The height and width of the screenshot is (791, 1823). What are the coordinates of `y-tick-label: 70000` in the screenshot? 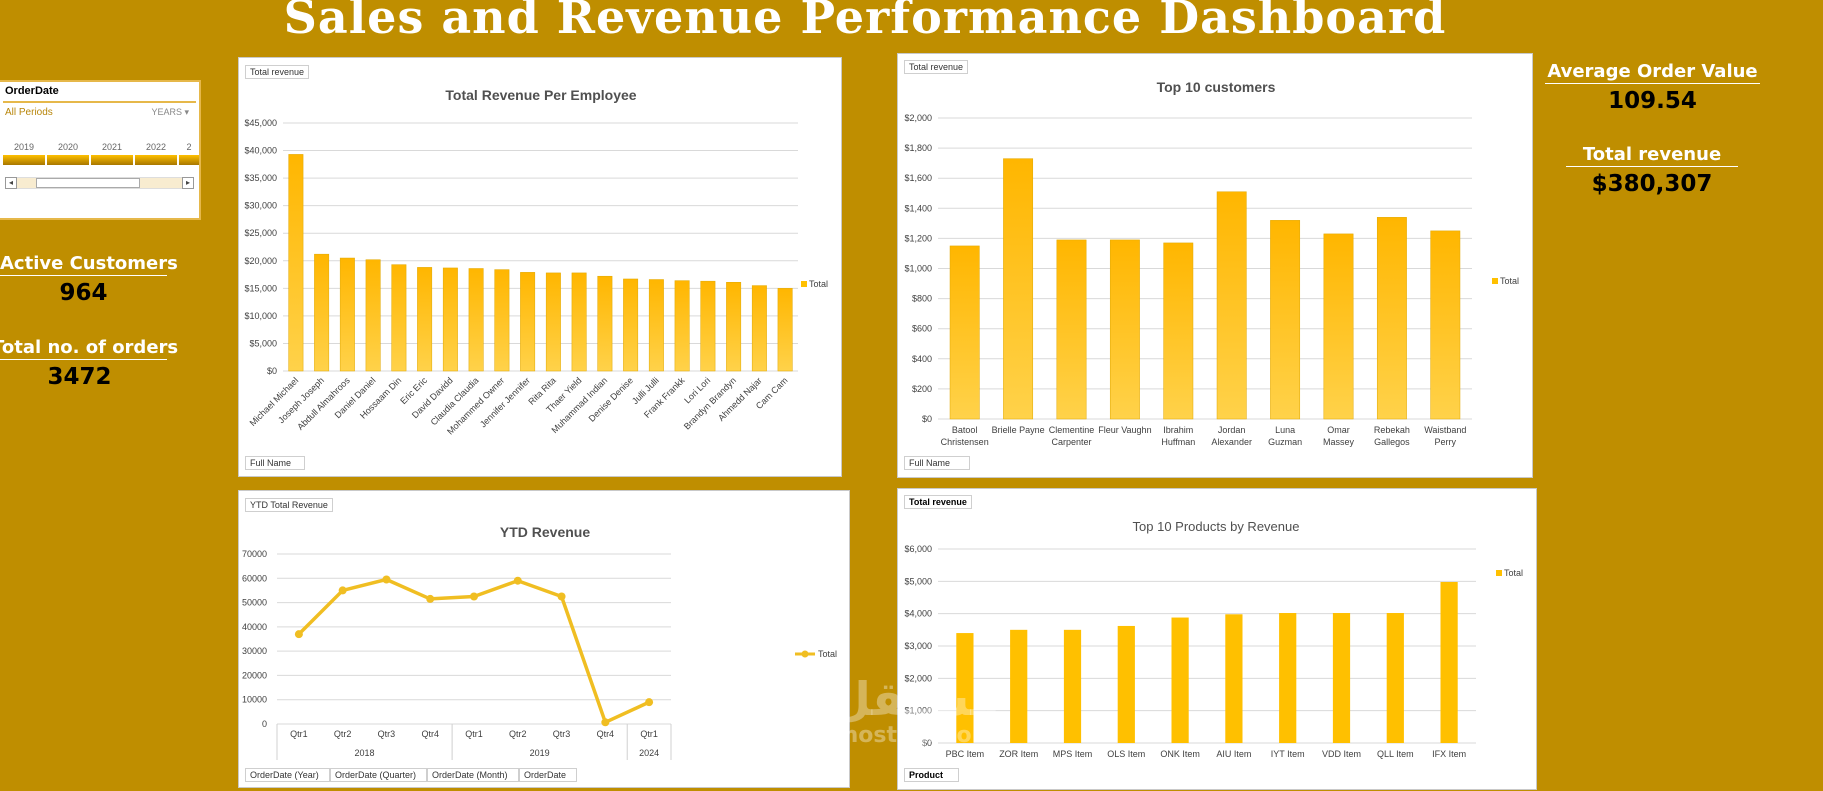 It's located at (254, 554).